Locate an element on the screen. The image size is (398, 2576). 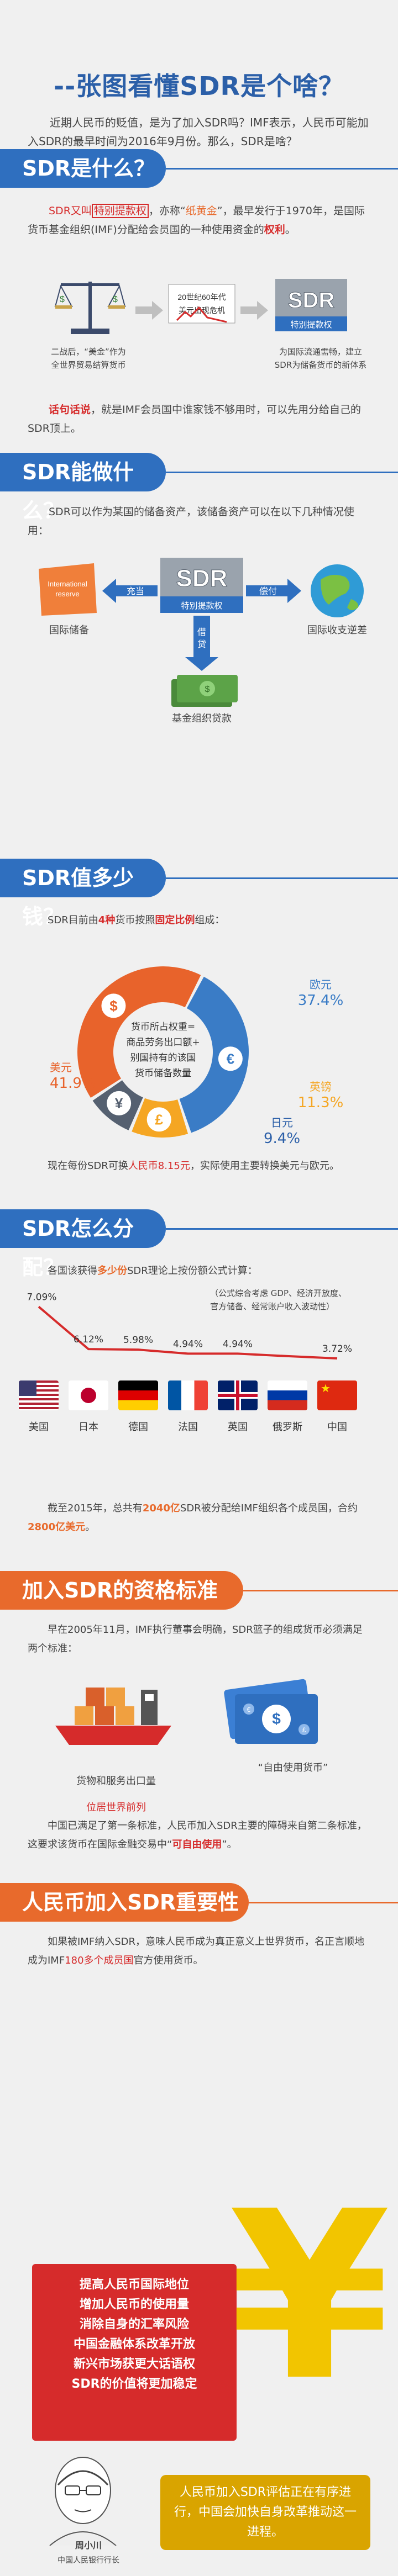
svg-text: reserve is located at coordinates (67, 594).